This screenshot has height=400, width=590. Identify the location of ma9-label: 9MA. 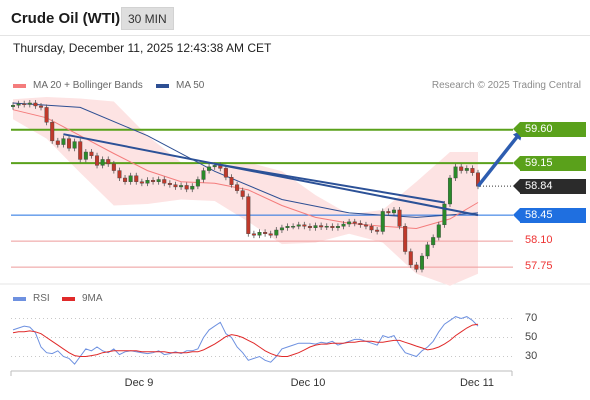
(92, 298).